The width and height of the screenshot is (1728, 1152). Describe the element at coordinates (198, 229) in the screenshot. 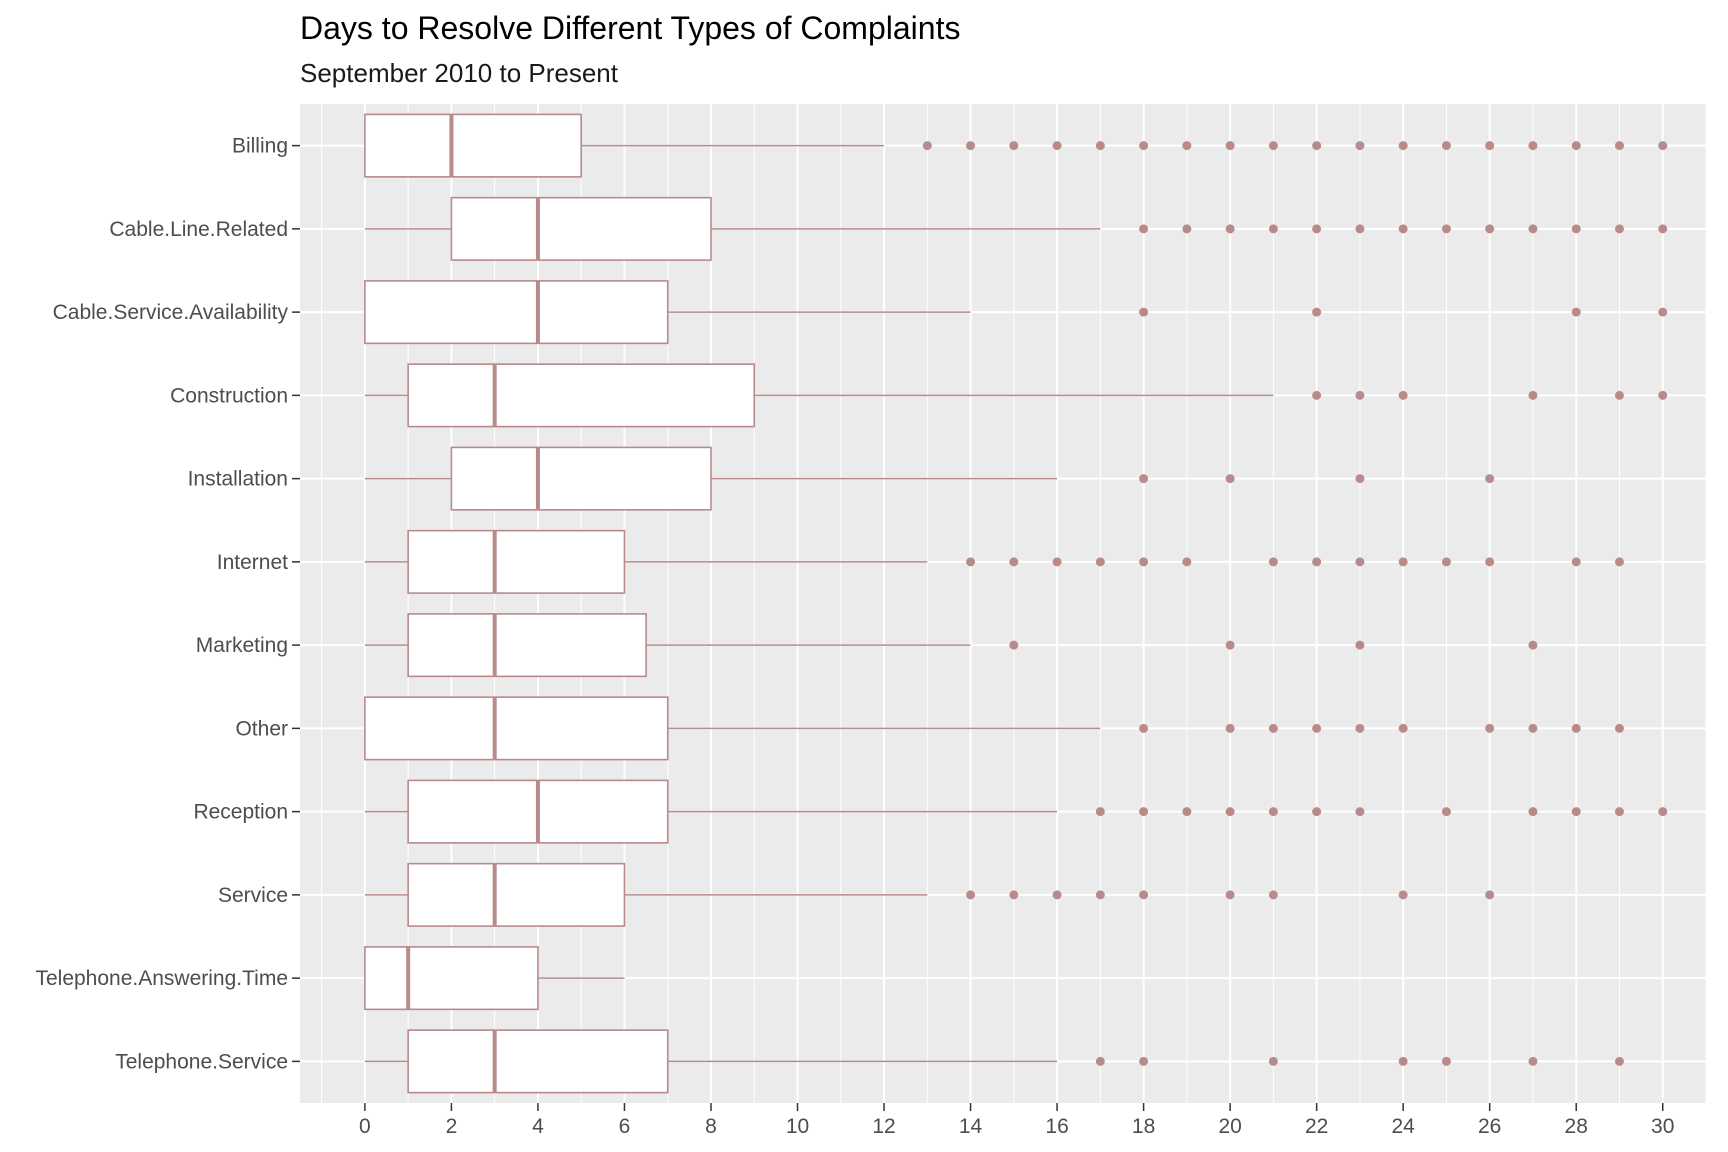

I see `y-tick-label: Cable.Line.Related` at that location.